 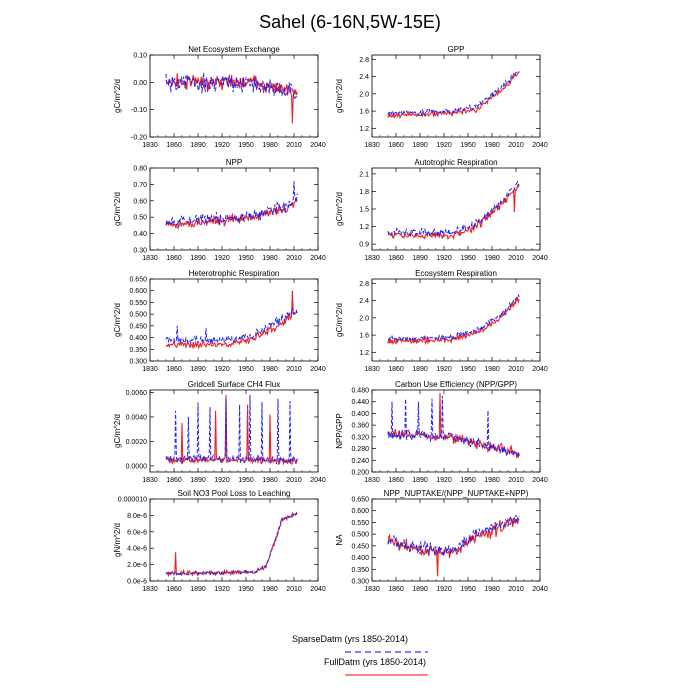 What do you see at coordinates (360, 511) in the screenshot?
I see `y-tick-label: 0.600` at bounding box center [360, 511].